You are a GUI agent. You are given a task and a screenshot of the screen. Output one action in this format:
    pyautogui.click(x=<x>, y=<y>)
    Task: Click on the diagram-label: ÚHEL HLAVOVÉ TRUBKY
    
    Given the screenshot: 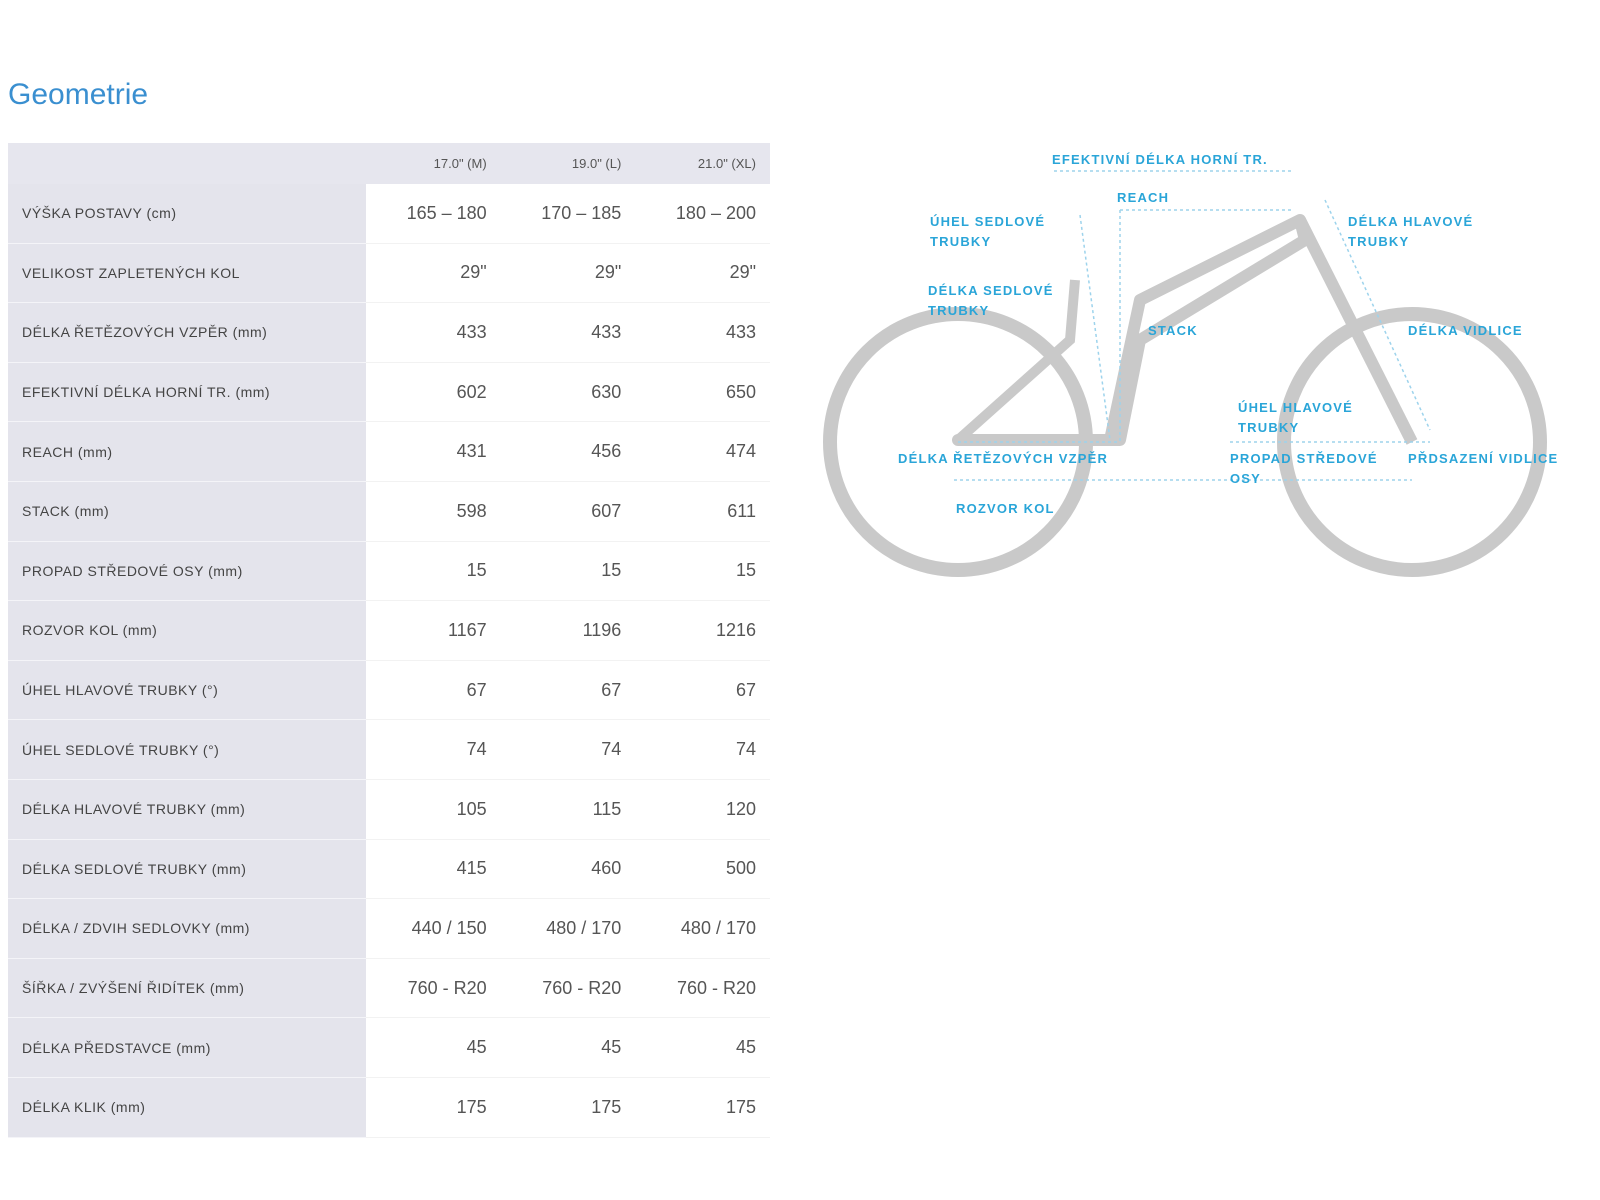 What is the action you would take?
    pyautogui.click(x=1296, y=417)
    